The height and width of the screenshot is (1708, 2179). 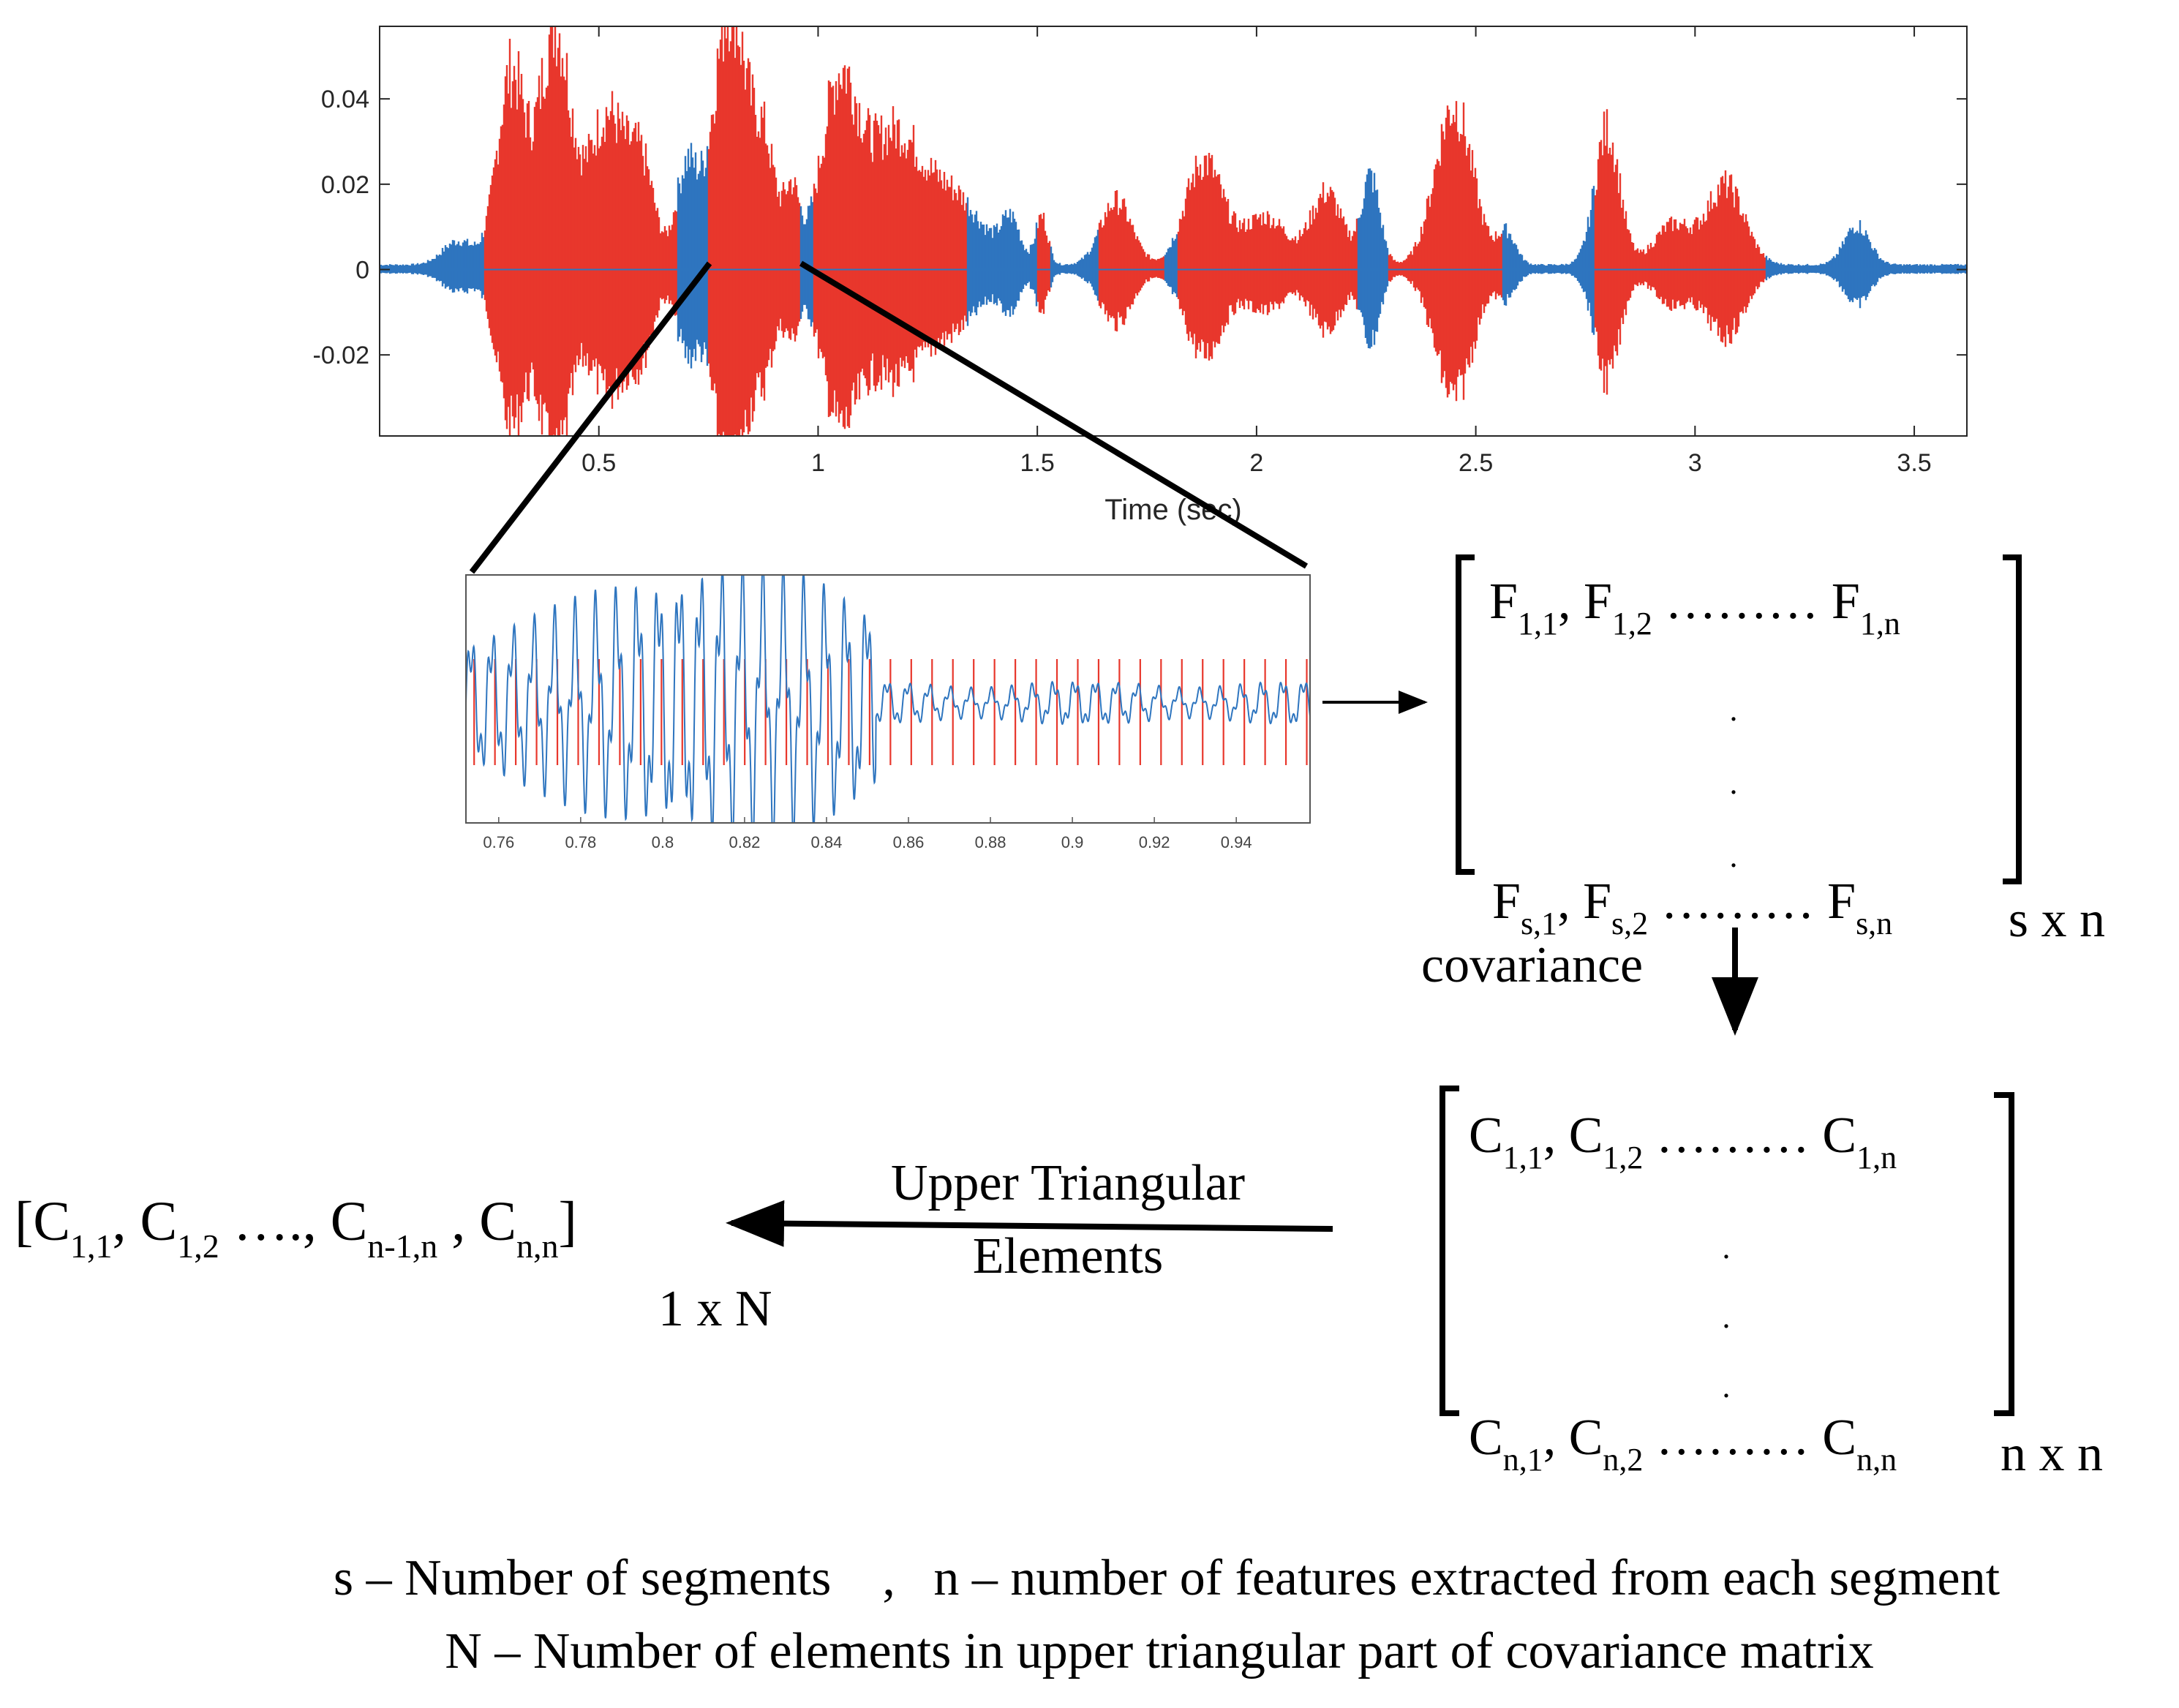 What do you see at coordinates (1073, 842) in the screenshot?
I see `zoom-x-tick-label: 0.9` at bounding box center [1073, 842].